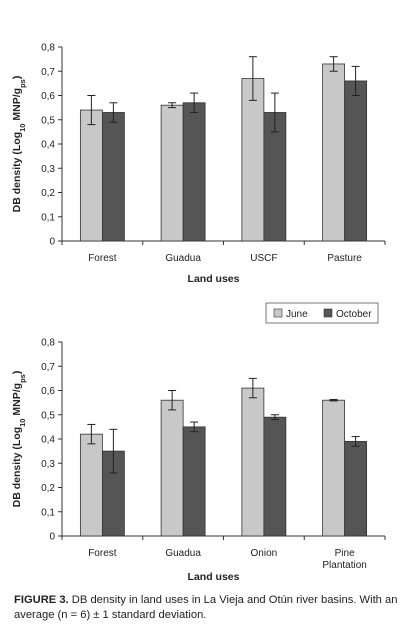 Image resolution: width=407 pixels, height=635 pixels. Describe the element at coordinates (334, 152) in the screenshot. I see `bar-june-pasture` at that location.